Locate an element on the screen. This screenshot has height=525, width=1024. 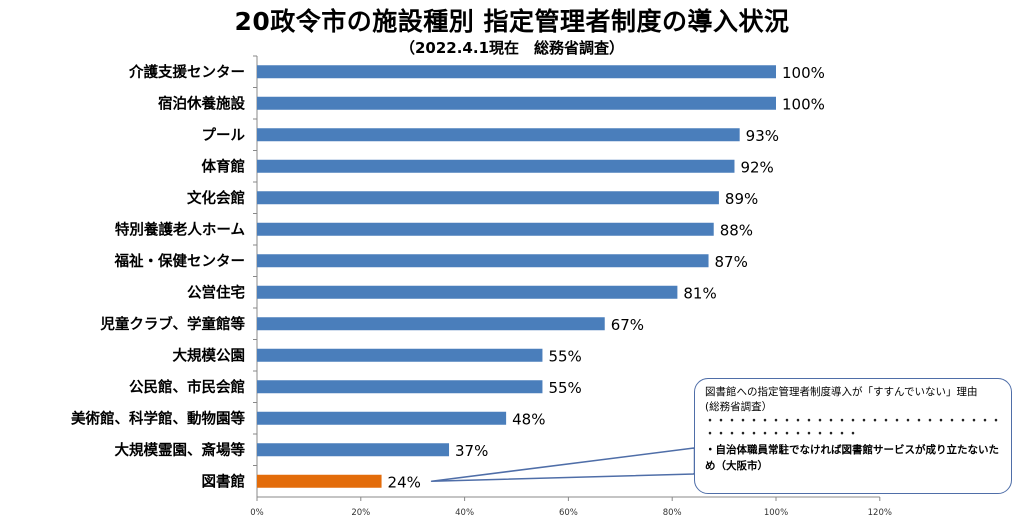
callout-dots-1: ・・・・・・・・・・・・・・・・・・・・・・・・・・・・・・・・・・・・ is located at coordinates (853, 422).